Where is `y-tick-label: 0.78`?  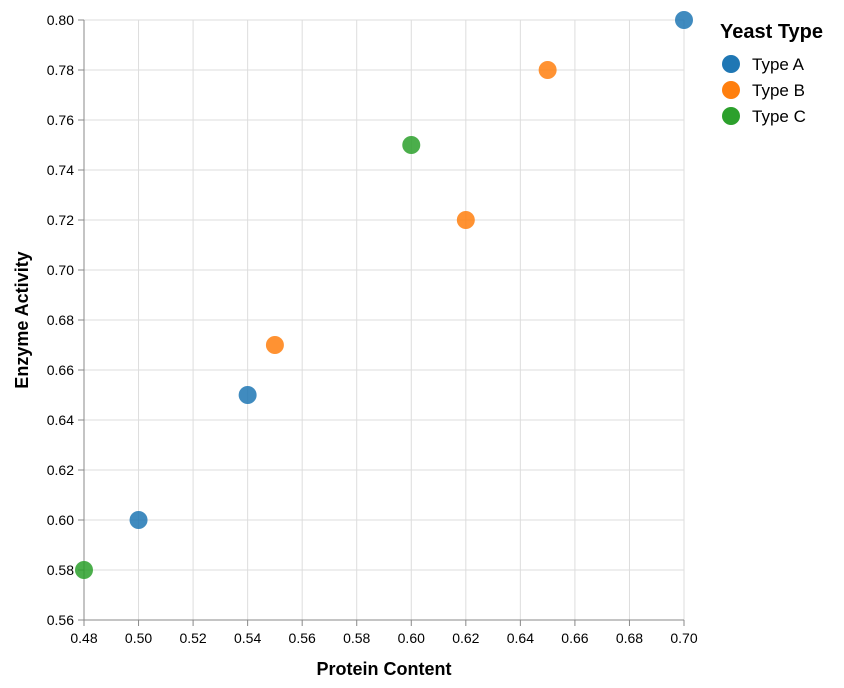 y-tick-label: 0.78 is located at coordinates (60, 70).